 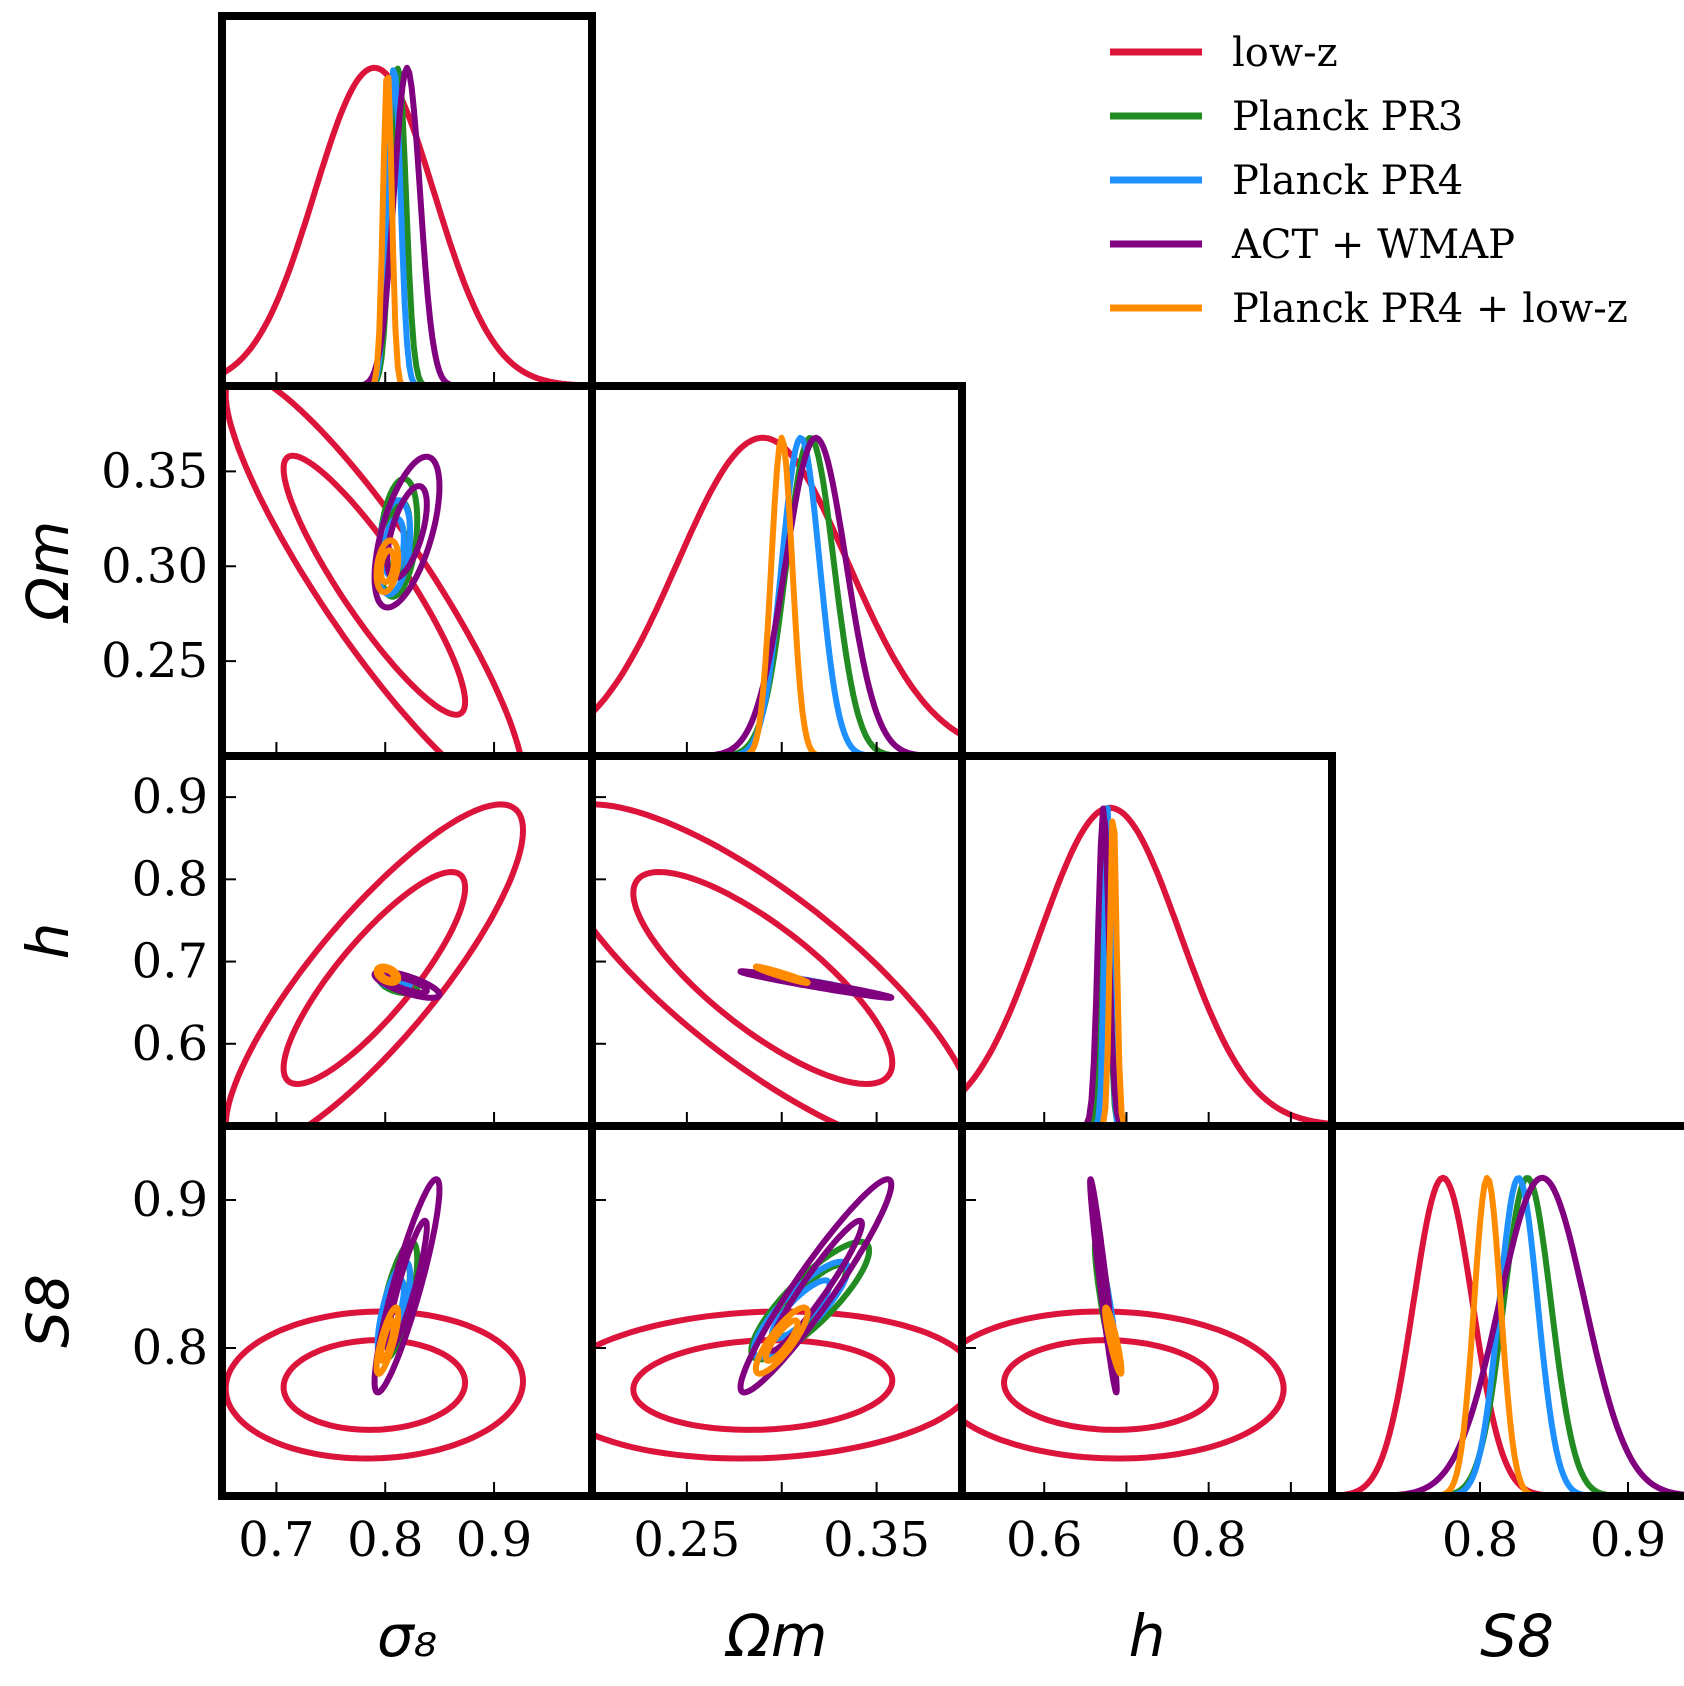 I want to click on marginal-S8-low-z, so click(x=1508, y=1335).